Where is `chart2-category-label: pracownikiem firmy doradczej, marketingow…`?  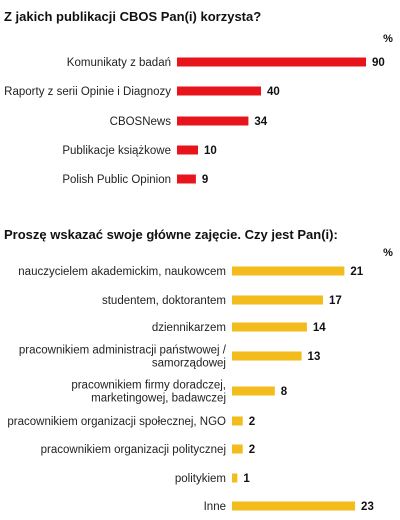 chart2-category-label: pracownikiem firmy doradczej, marketingow… is located at coordinates (148, 392).